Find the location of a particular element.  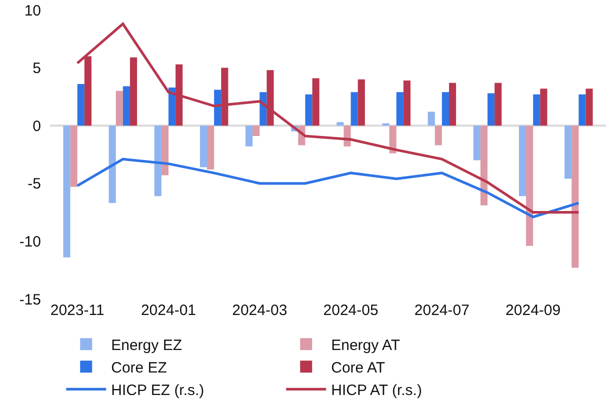

y-tick-label: -15 is located at coordinates (30, 299).